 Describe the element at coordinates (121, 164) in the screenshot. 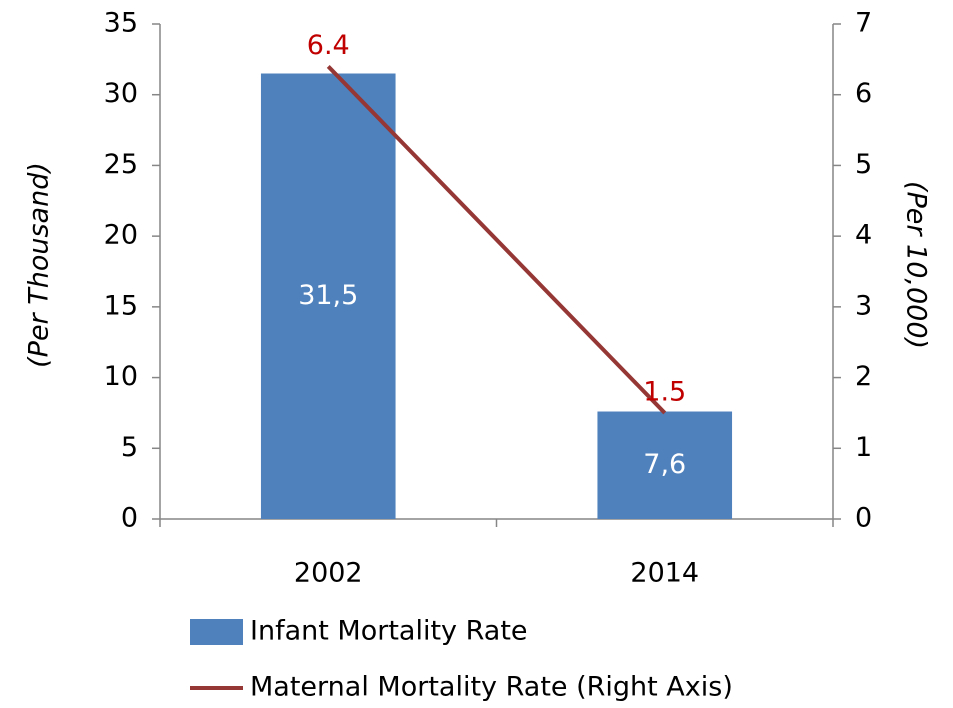

I see `y-tick-label: 25` at that location.